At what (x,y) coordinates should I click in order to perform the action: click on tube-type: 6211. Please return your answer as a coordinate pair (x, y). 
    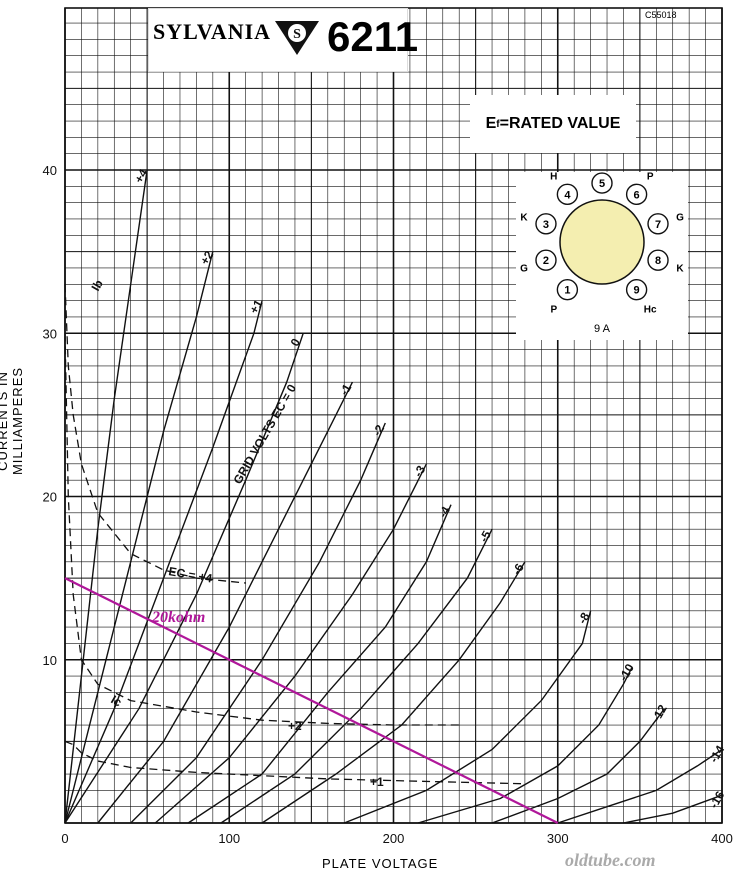
    Looking at the image, I should click on (373, 36).